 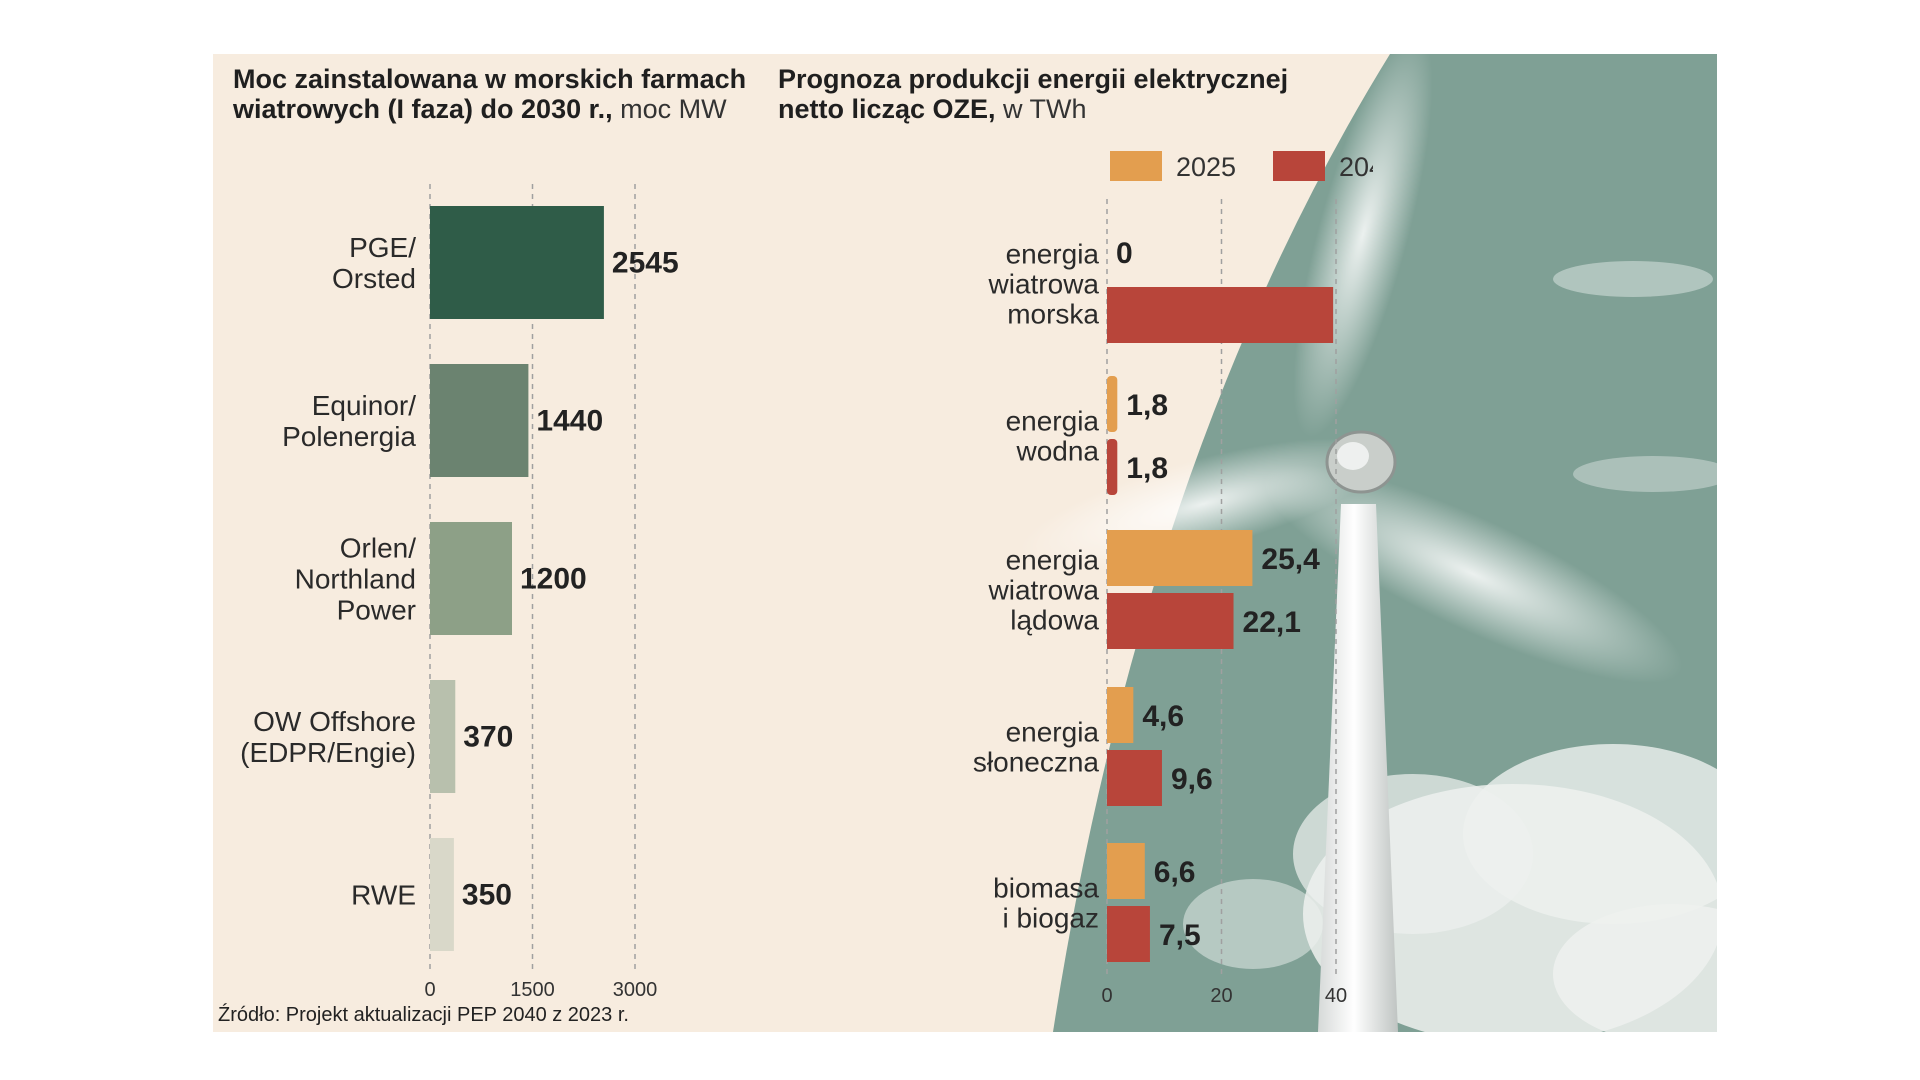 What do you see at coordinates (328, 752) in the screenshot?
I see `left-category-label: (EDPR/Engie)` at bounding box center [328, 752].